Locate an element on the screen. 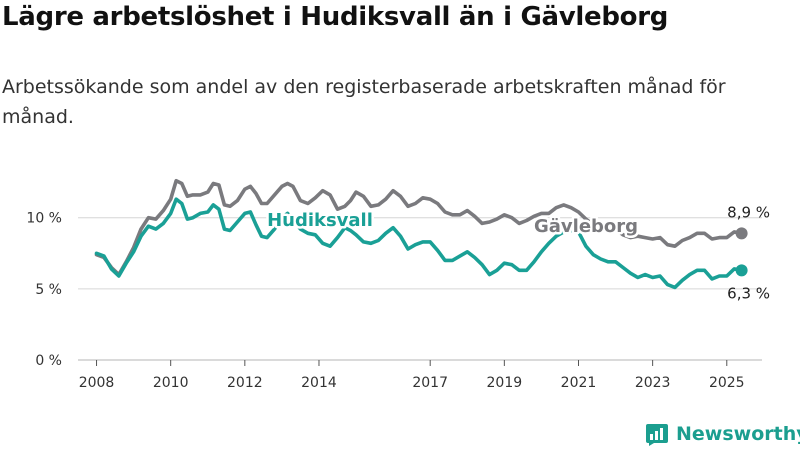 This screenshot has height=450, width=800. x-tick-label: 2014 is located at coordinates (319, 383).